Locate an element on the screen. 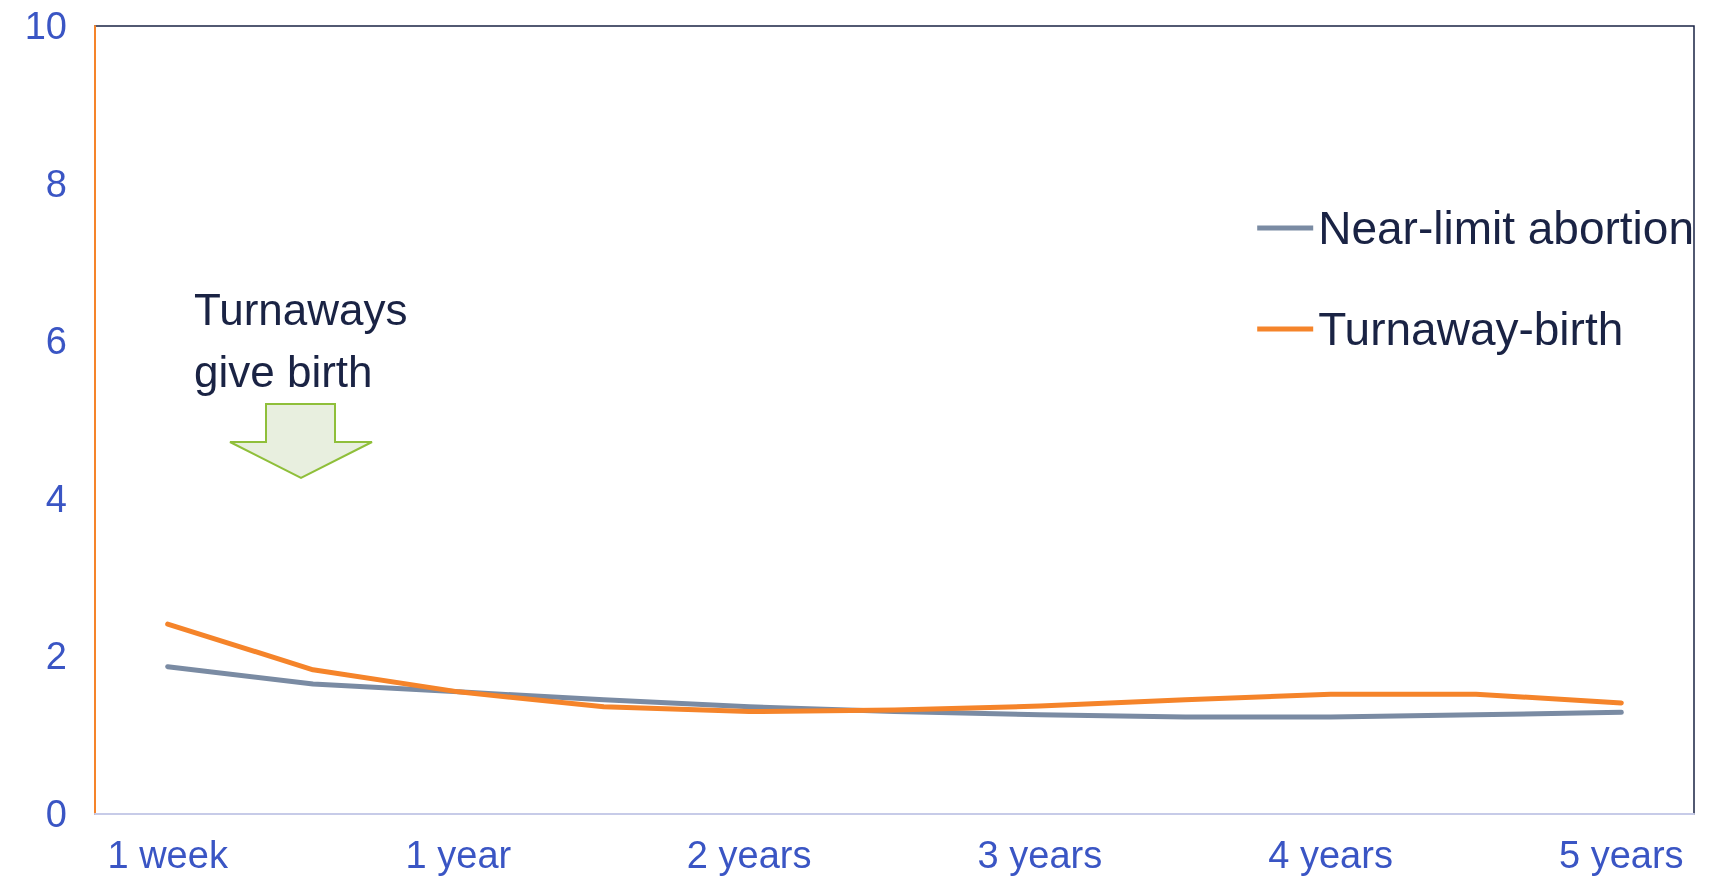 The image size is (1711, 893). y-tick-label: 2 is located at coordinates (56, 656).